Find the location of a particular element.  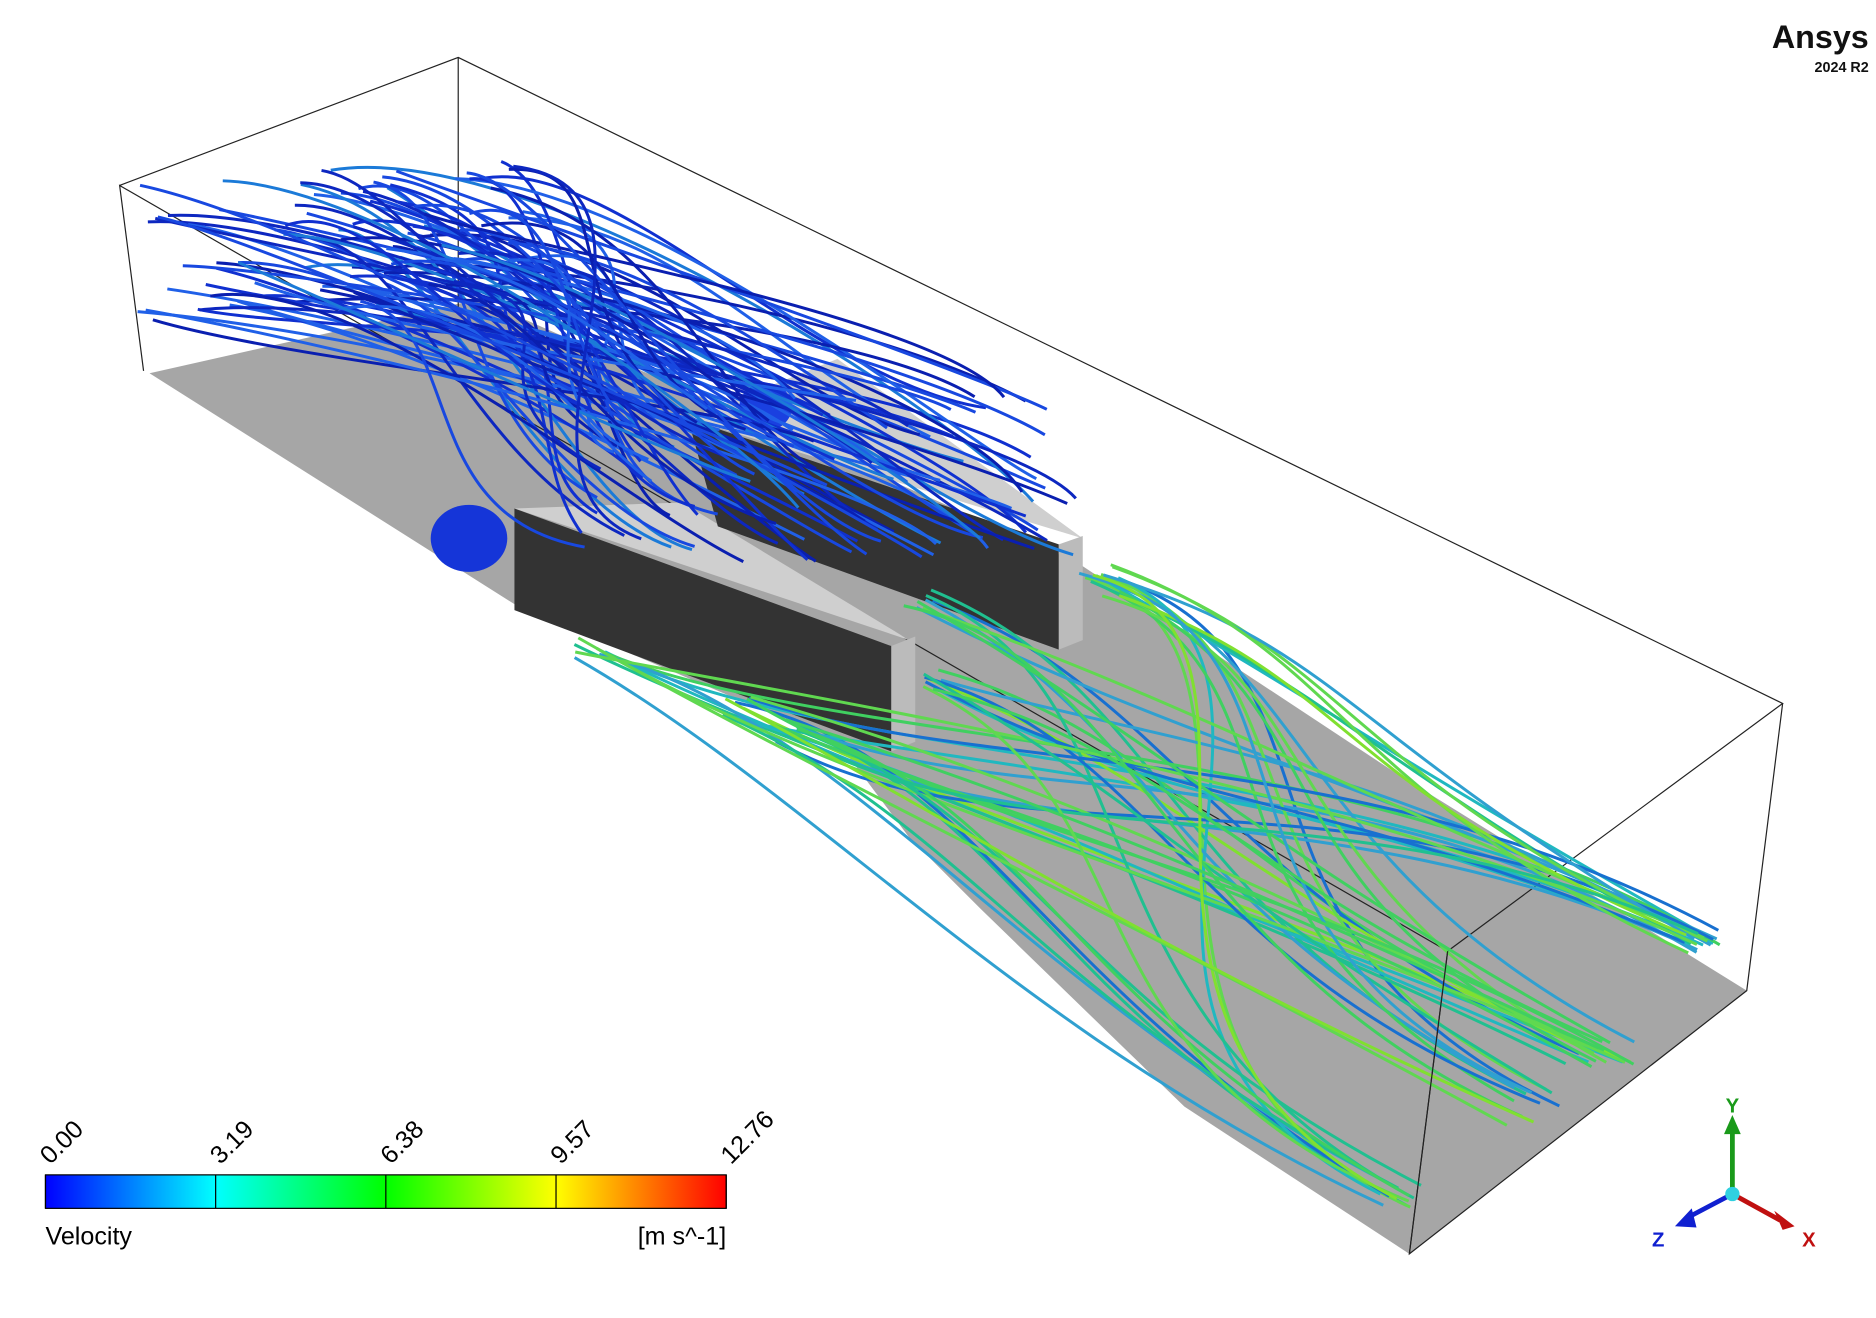

axis-label: X is located at coordinates (1809, 1241).